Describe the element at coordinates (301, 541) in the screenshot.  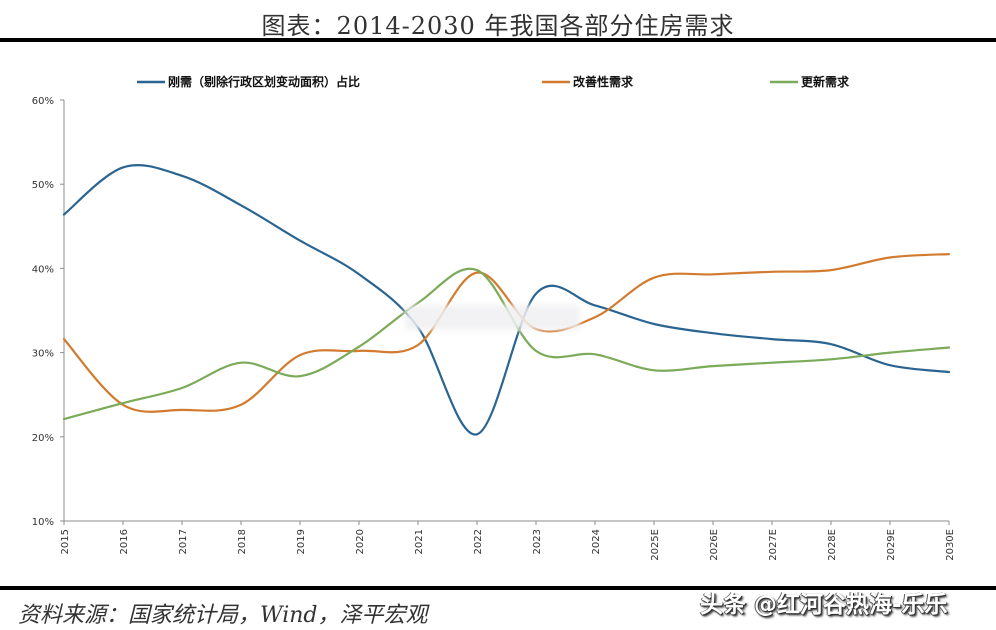
I see `x-tick-label: 2019` at that location.